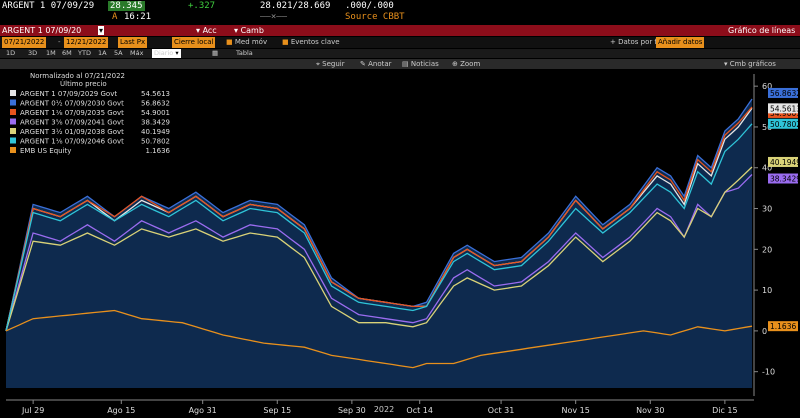  Describe the element at coordinates (133, 42) in the screenshot. I see `price-field-select: Last Px` at that location.